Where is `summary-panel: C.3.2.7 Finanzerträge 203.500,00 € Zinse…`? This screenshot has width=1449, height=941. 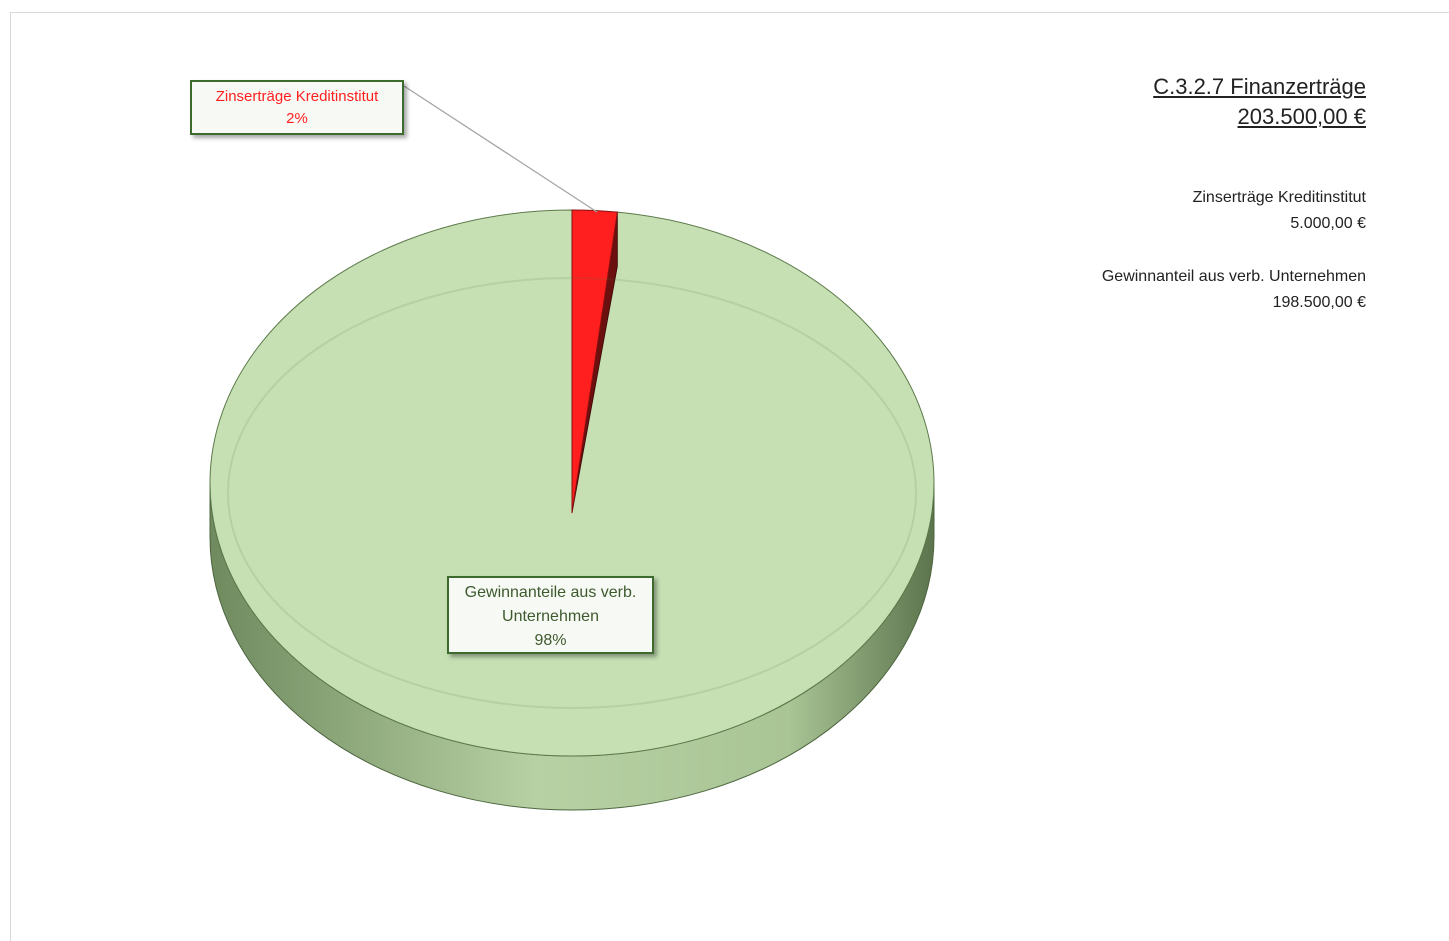 summary-panel: C.3.2.7 Finanzerträge 203.500,00 € Zinse… is located at coordinates (1234, 194).